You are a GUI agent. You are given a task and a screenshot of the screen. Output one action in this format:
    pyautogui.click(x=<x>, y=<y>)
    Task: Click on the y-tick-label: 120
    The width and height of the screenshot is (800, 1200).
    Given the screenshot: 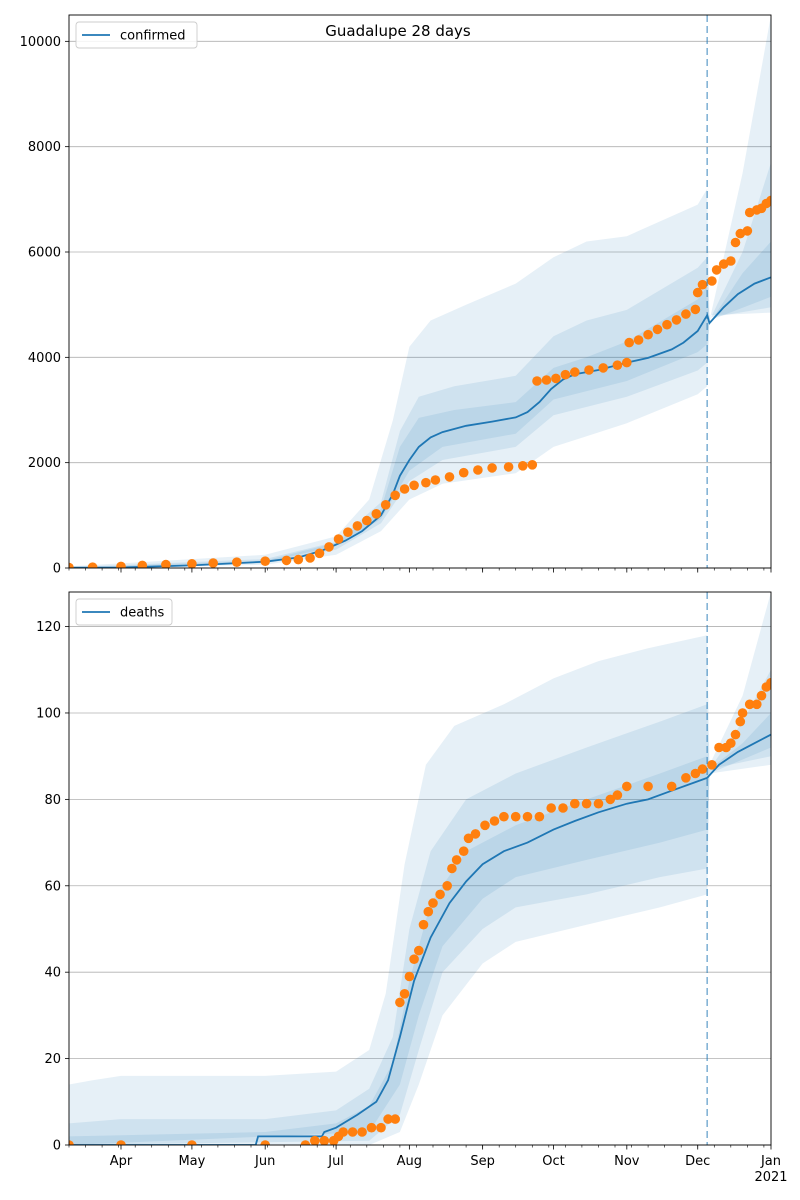 What is the action you would take?
    pyautogui.click(x=48, y=627)
    